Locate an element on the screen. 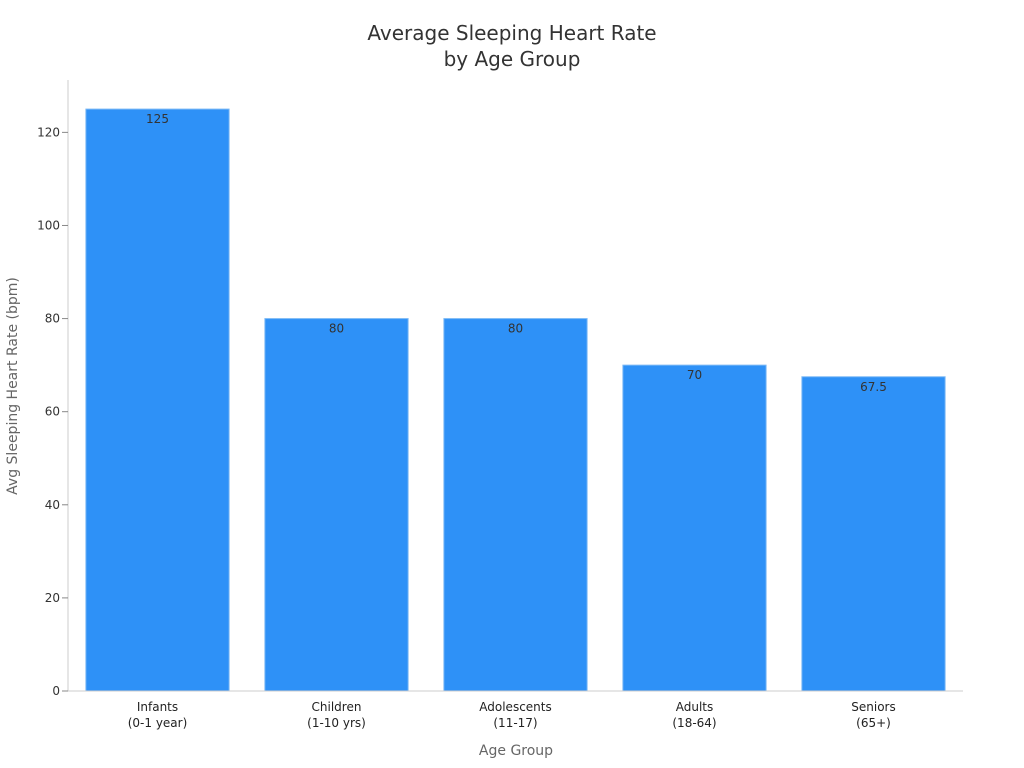  bar-value-label: 125 is located at coordinates (157, 119).